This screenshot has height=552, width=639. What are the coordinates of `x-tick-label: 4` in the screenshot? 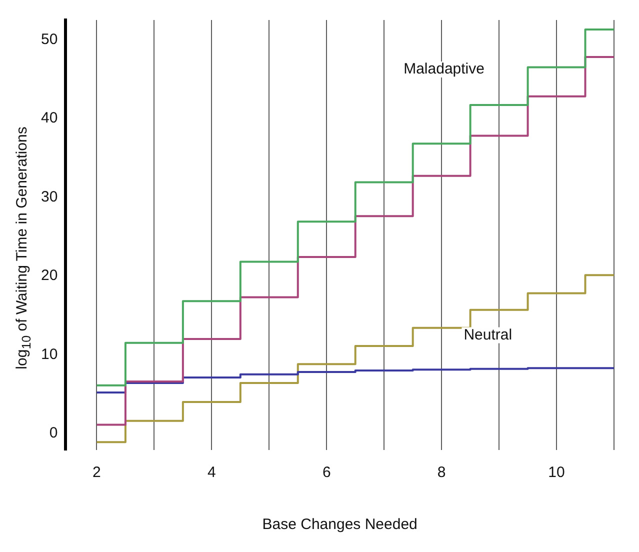 It's located at (212, 473).